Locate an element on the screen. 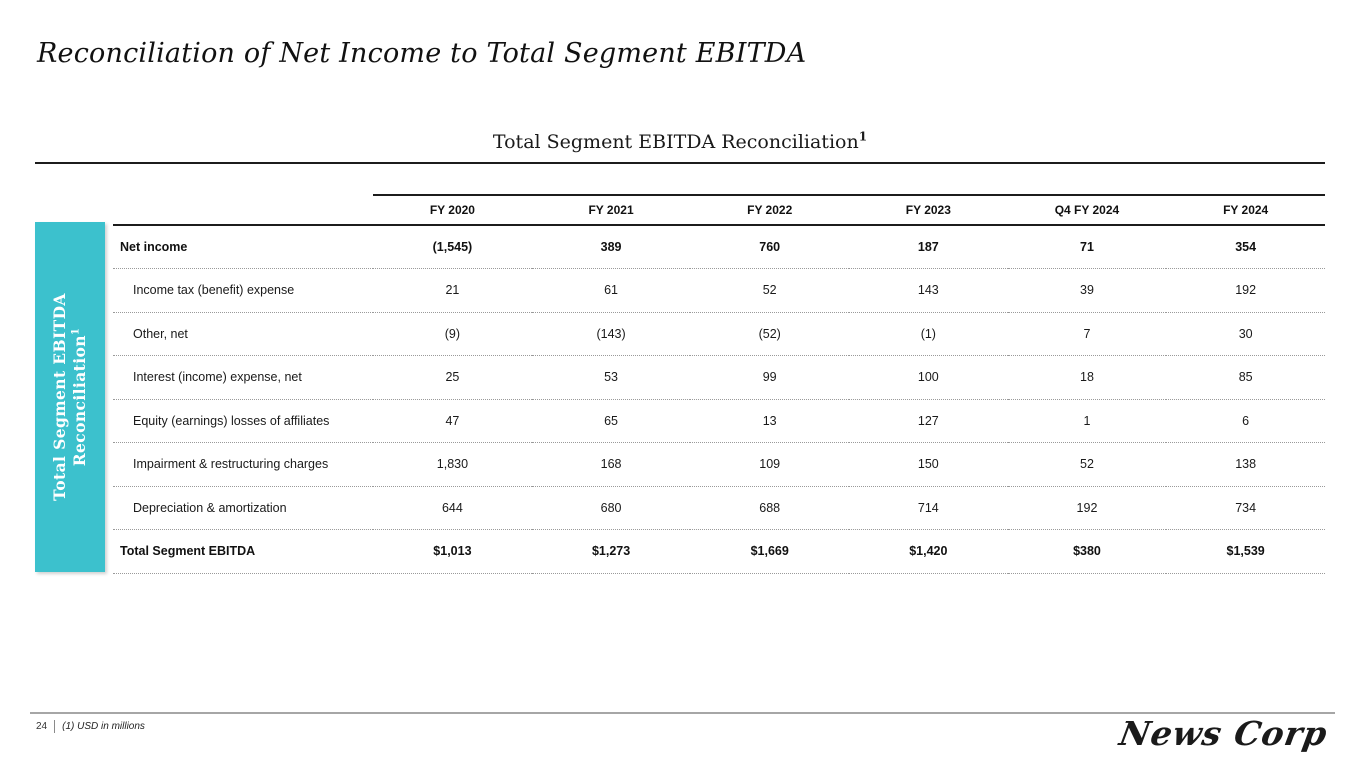 The height and width of the screenshot is (768, 1365). table-caption-superscript: 1 is located at coordinates (863, 136).